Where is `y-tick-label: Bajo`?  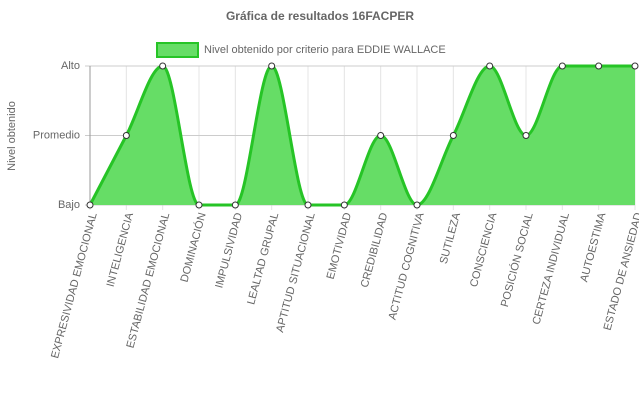 y-tick-label: Bajo is located at coordinates (69, 205).